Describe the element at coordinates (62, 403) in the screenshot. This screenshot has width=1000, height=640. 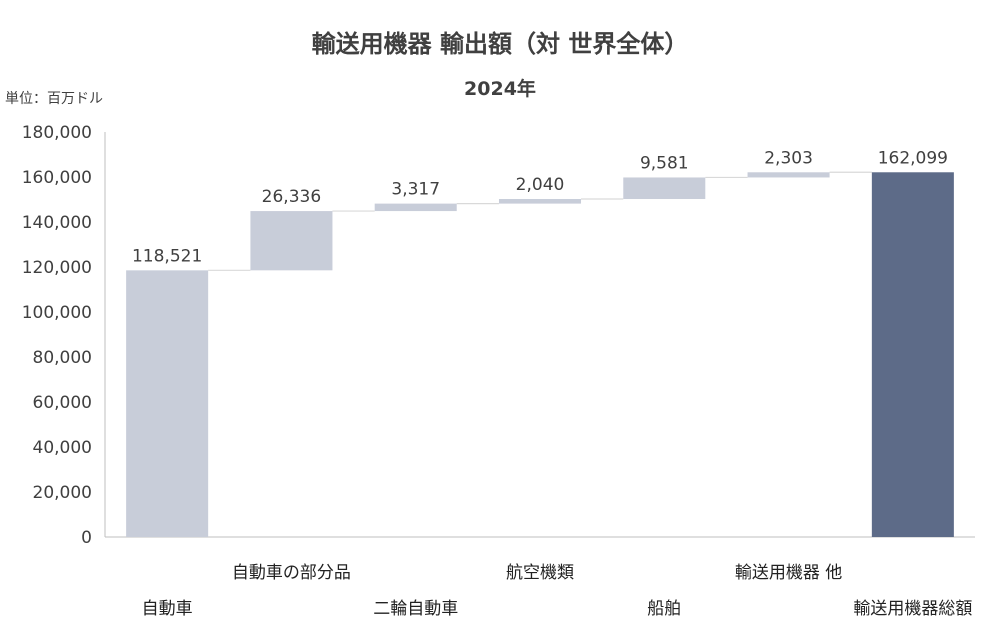
I see `y-tick-label: 60,000` at that location.